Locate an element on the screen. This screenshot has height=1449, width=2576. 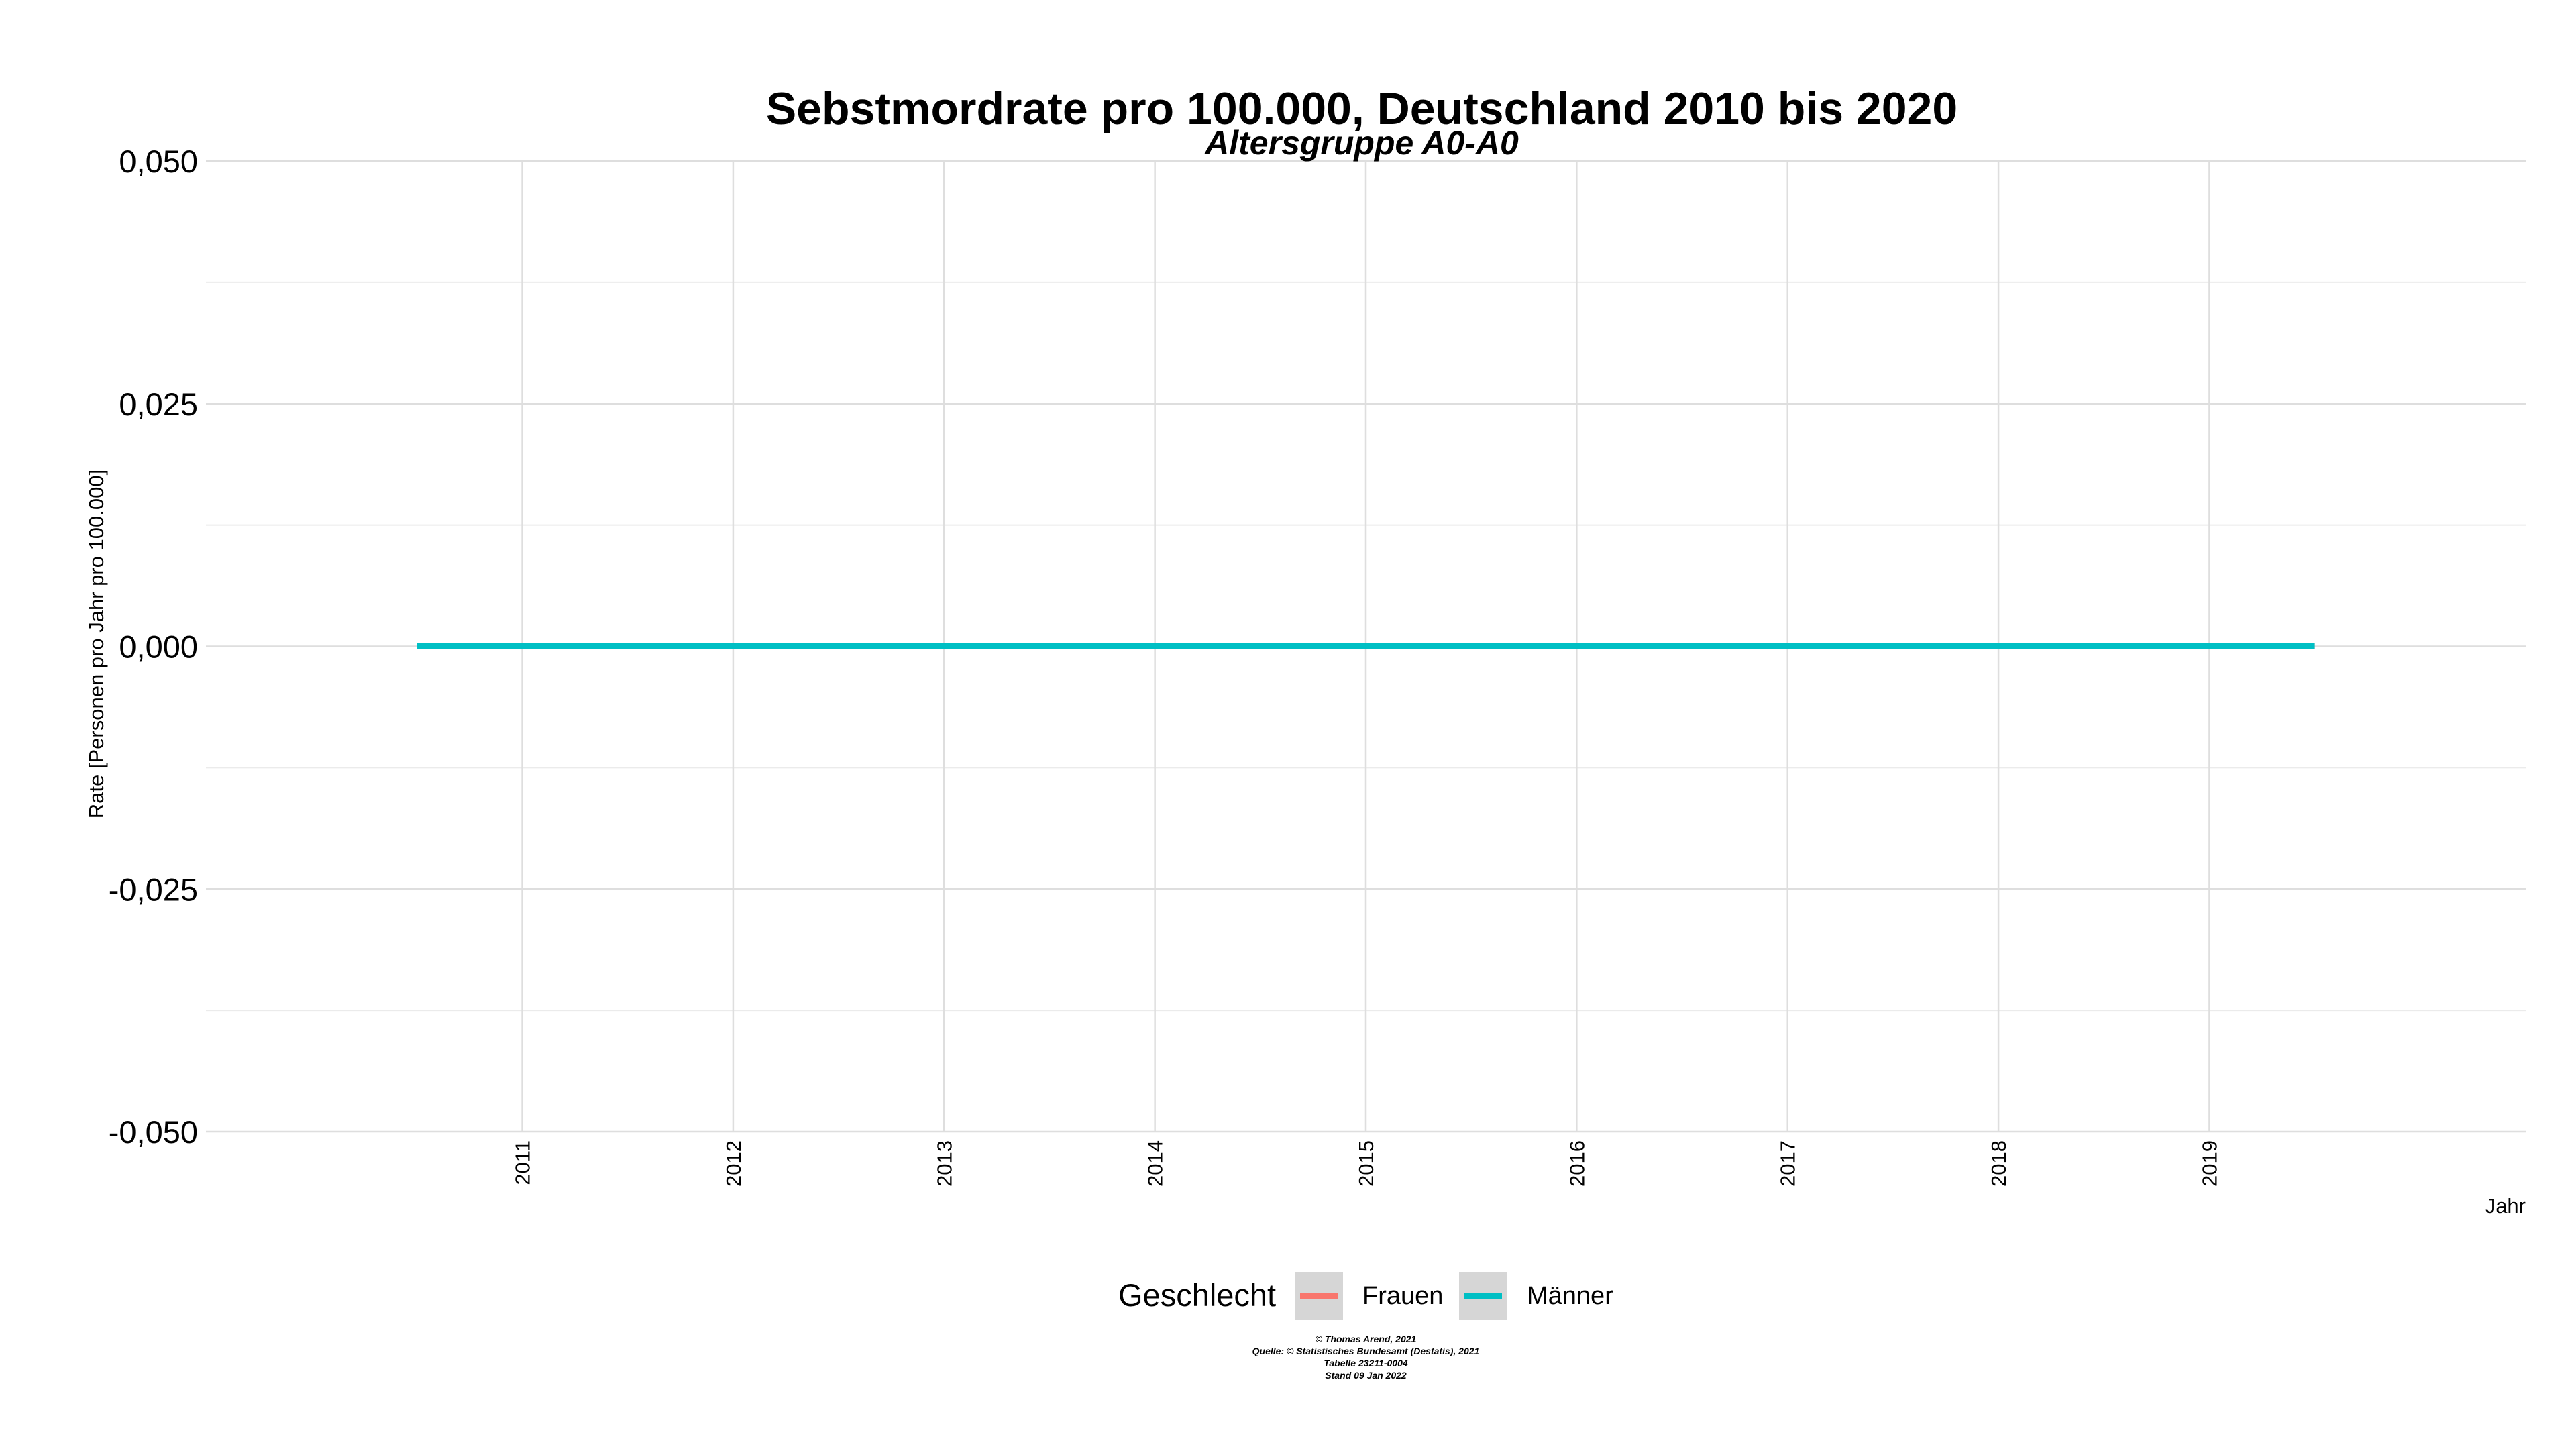
y-tick-label: -0,050 is located at coordinates (153, 1132).